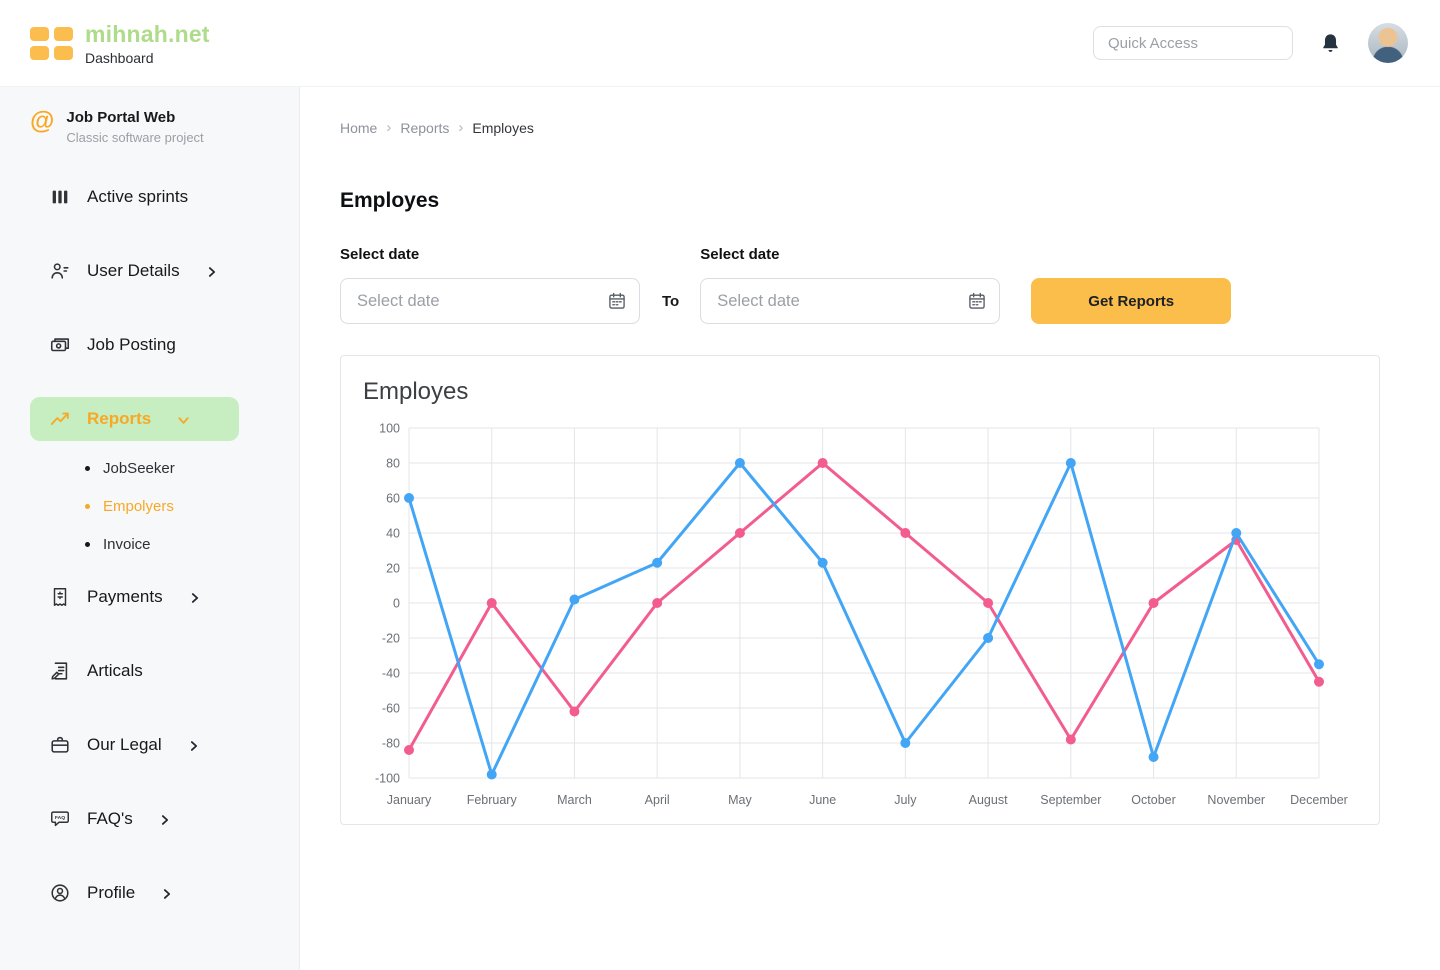 The height and width of the screenshot is (970, 1440). What do you see at coordinates (905, 800) in the screenshot?
I see `svg-text: July` at bounding box center [905, 800].